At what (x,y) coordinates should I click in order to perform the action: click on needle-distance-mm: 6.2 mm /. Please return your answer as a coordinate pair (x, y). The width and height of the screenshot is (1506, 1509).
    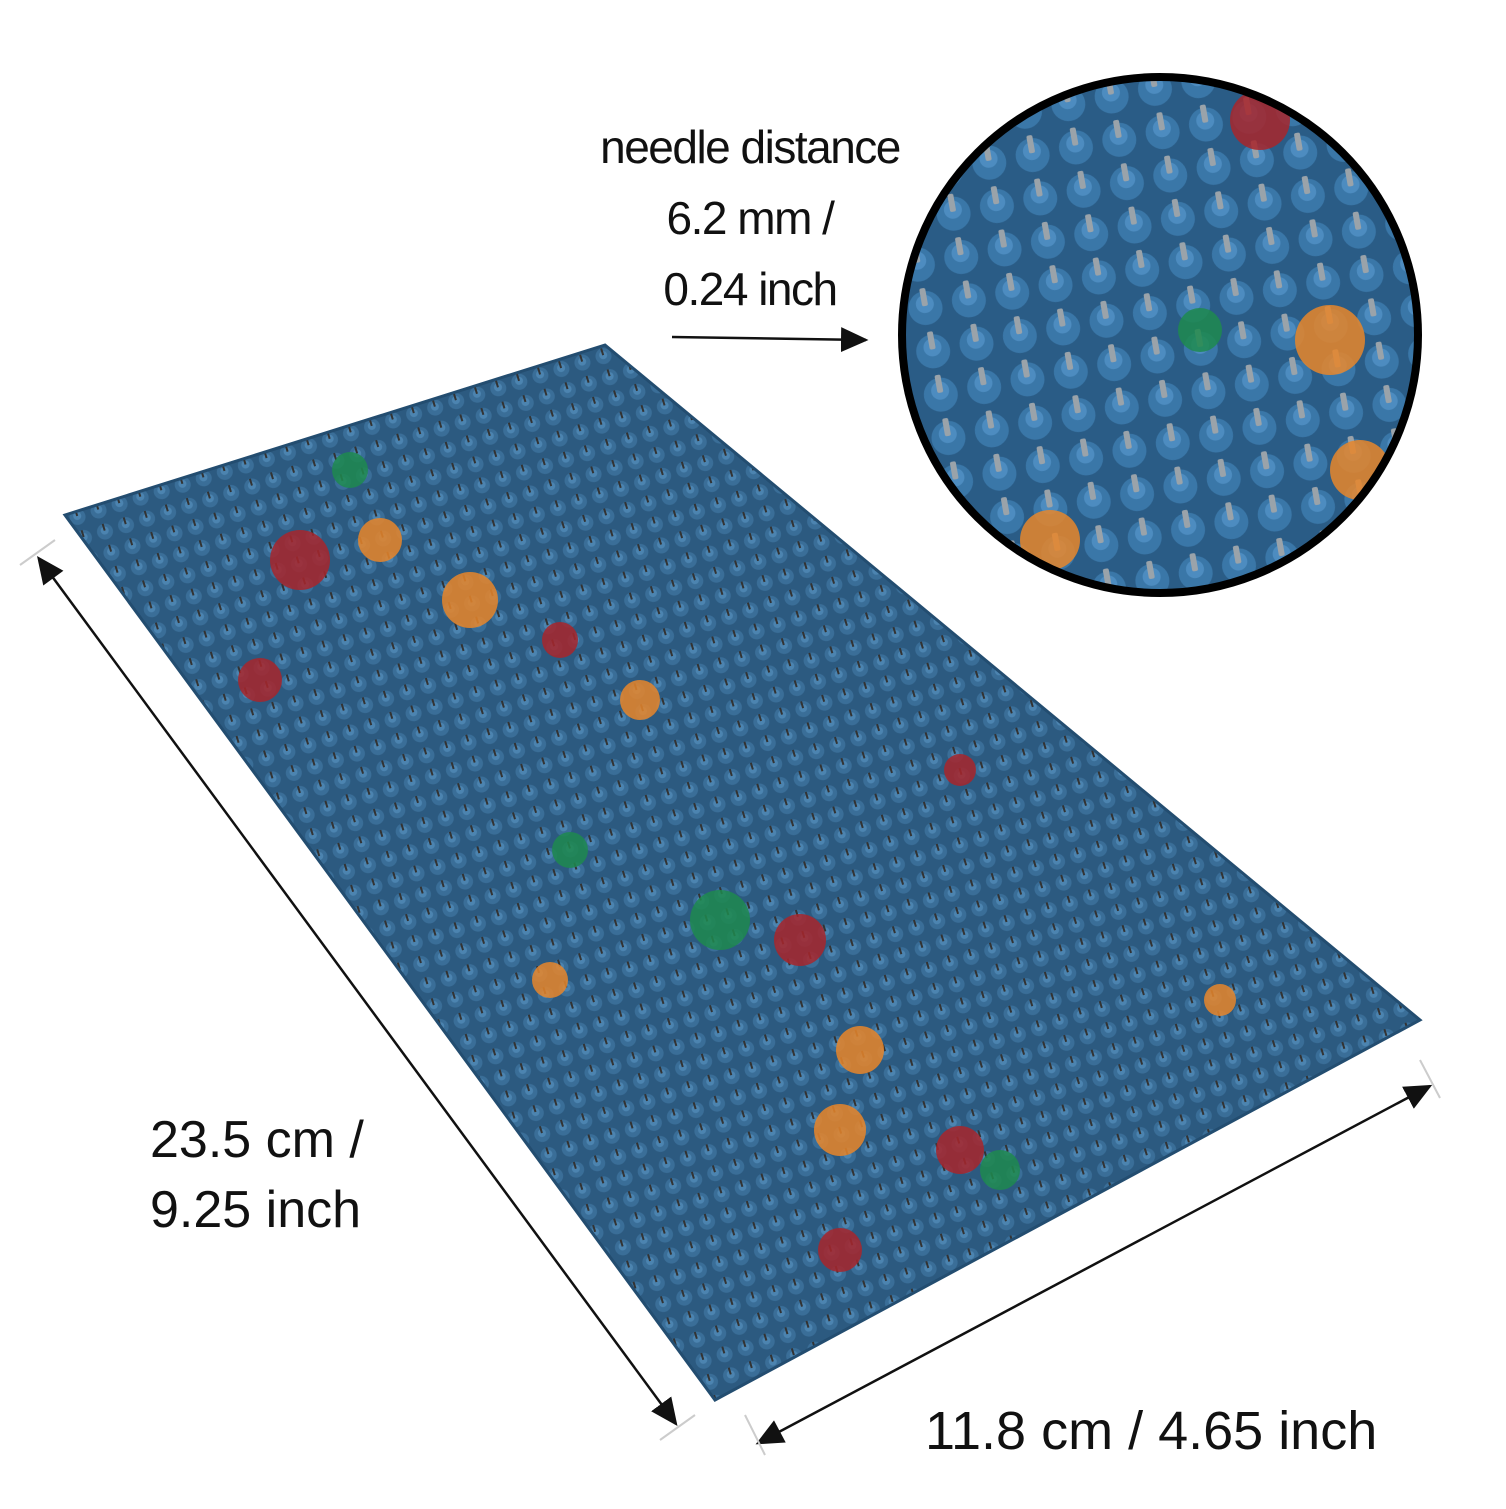
    Looking at the image, I should click on (750, 218).